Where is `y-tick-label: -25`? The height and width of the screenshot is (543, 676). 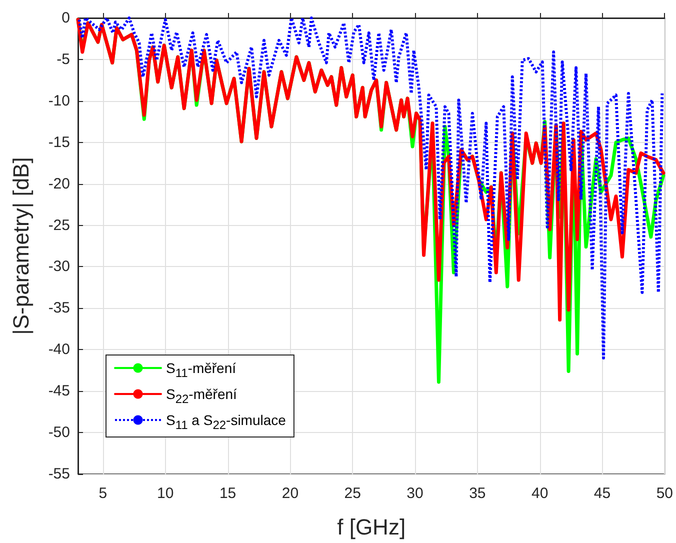 y-tick-label: -25 is located at coordinates (59, 225).